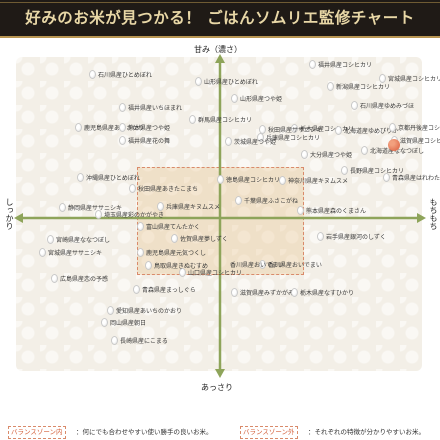 This screenshot has height=440, width=440. Describe the element at coordinates (397, 151) in the screenshot. I see `rice-label-hokkaido-nanatsuboshi: 北海道産ななつぼし` at that location.